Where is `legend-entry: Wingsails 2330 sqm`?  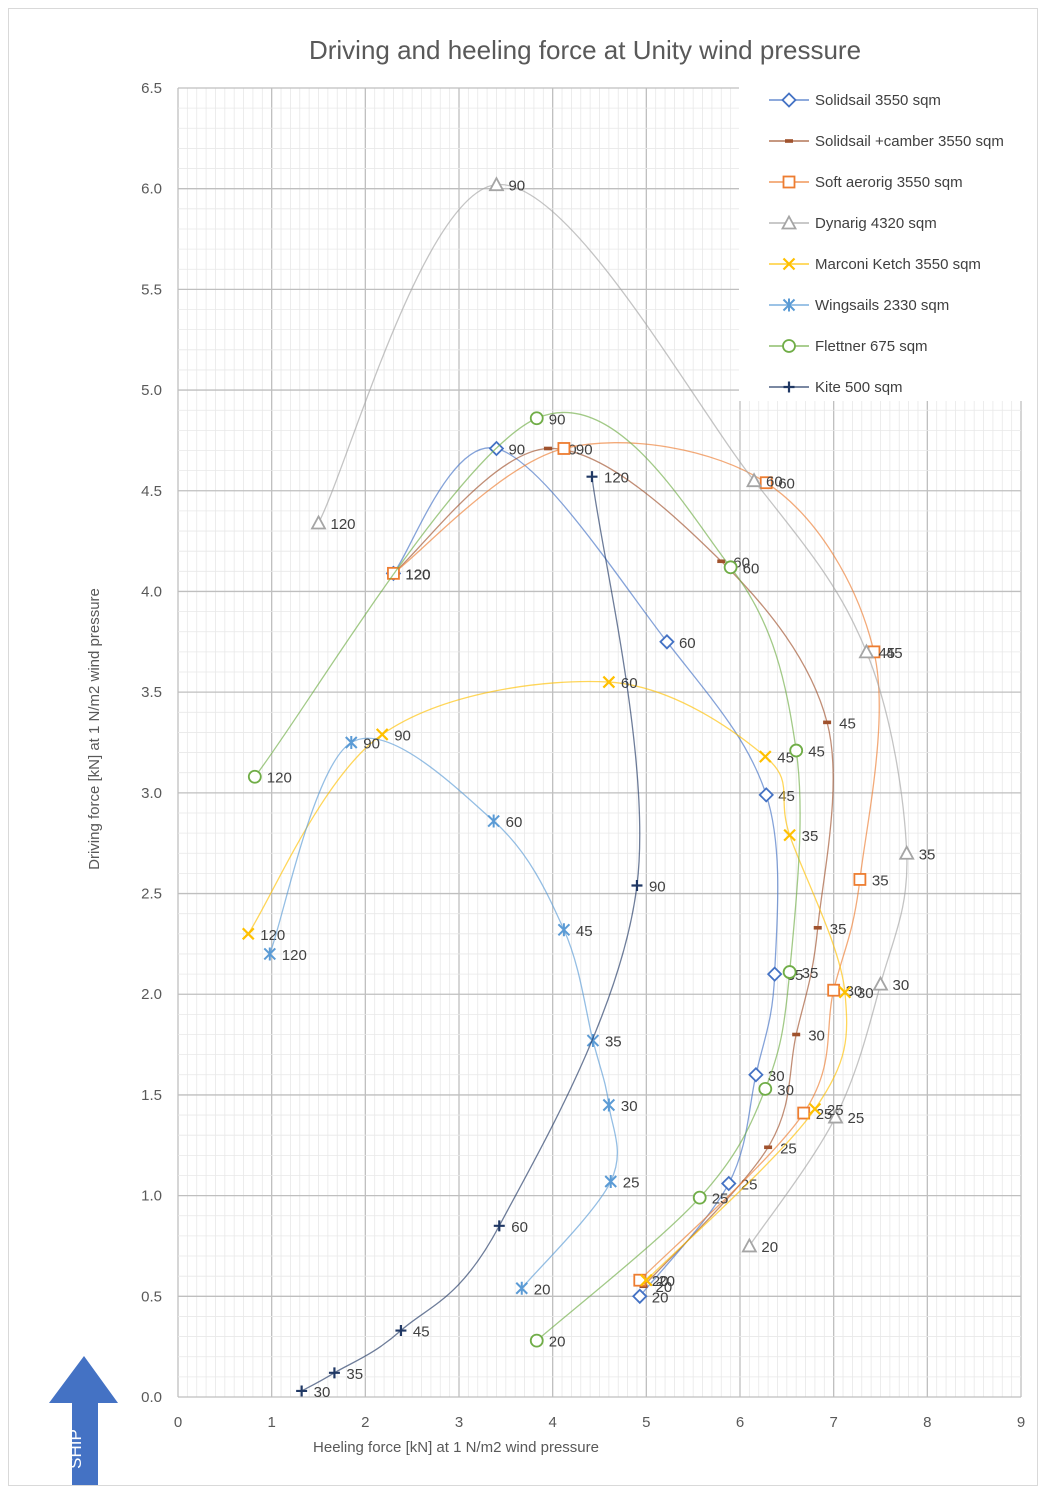 legend-entry: Wingsails 2330 sqm is located at coordinates (859, 305).